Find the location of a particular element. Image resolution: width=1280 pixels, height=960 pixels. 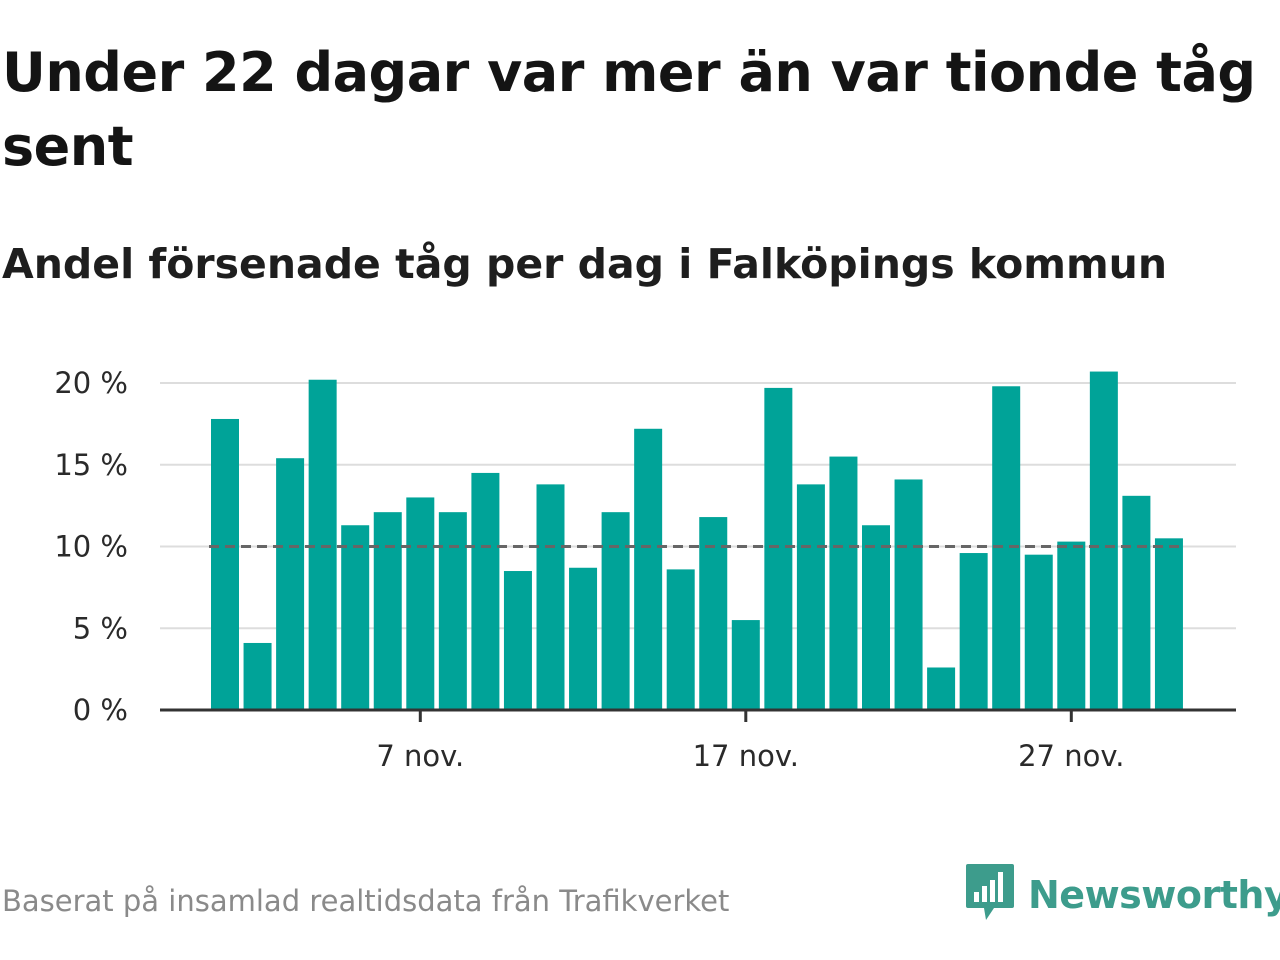

y-tick-label: 5 % is located at coordinates (100, 628).